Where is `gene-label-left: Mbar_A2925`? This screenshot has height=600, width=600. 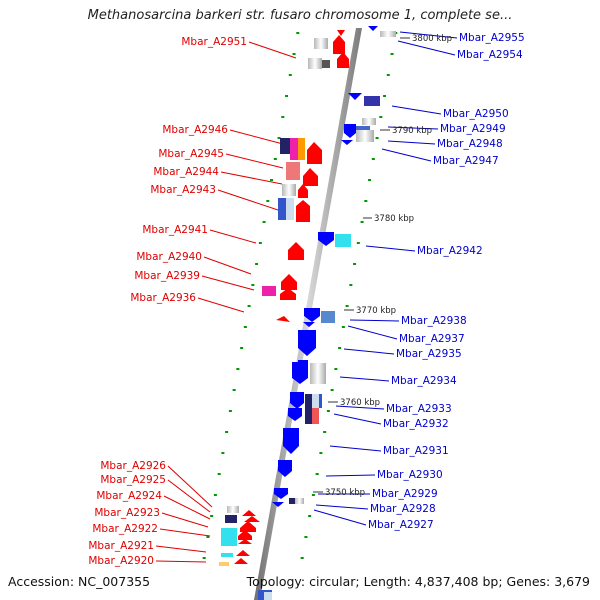
gene-label-left: Mbar_A2925 is located at coordinates (133, 480).